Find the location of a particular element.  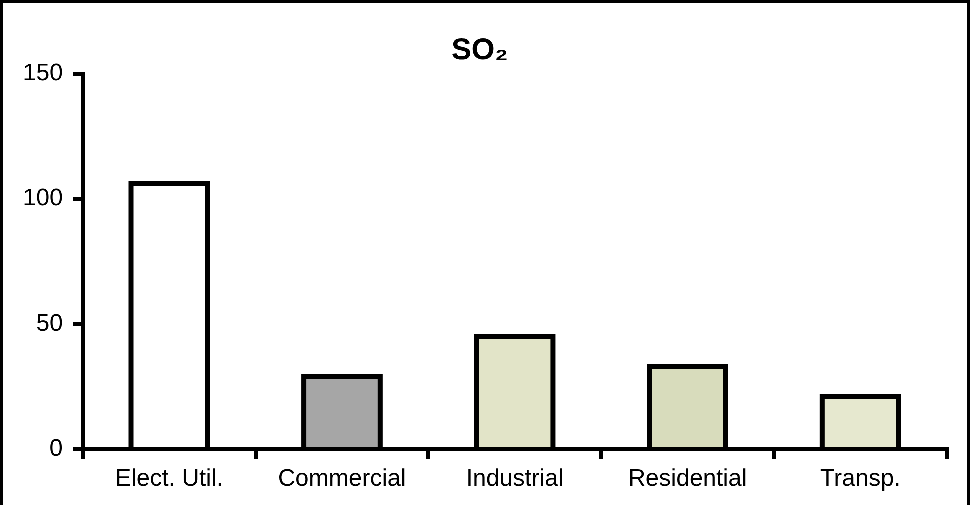

x-tick-label: Elect. Util. is located at coordinates (169, 478).